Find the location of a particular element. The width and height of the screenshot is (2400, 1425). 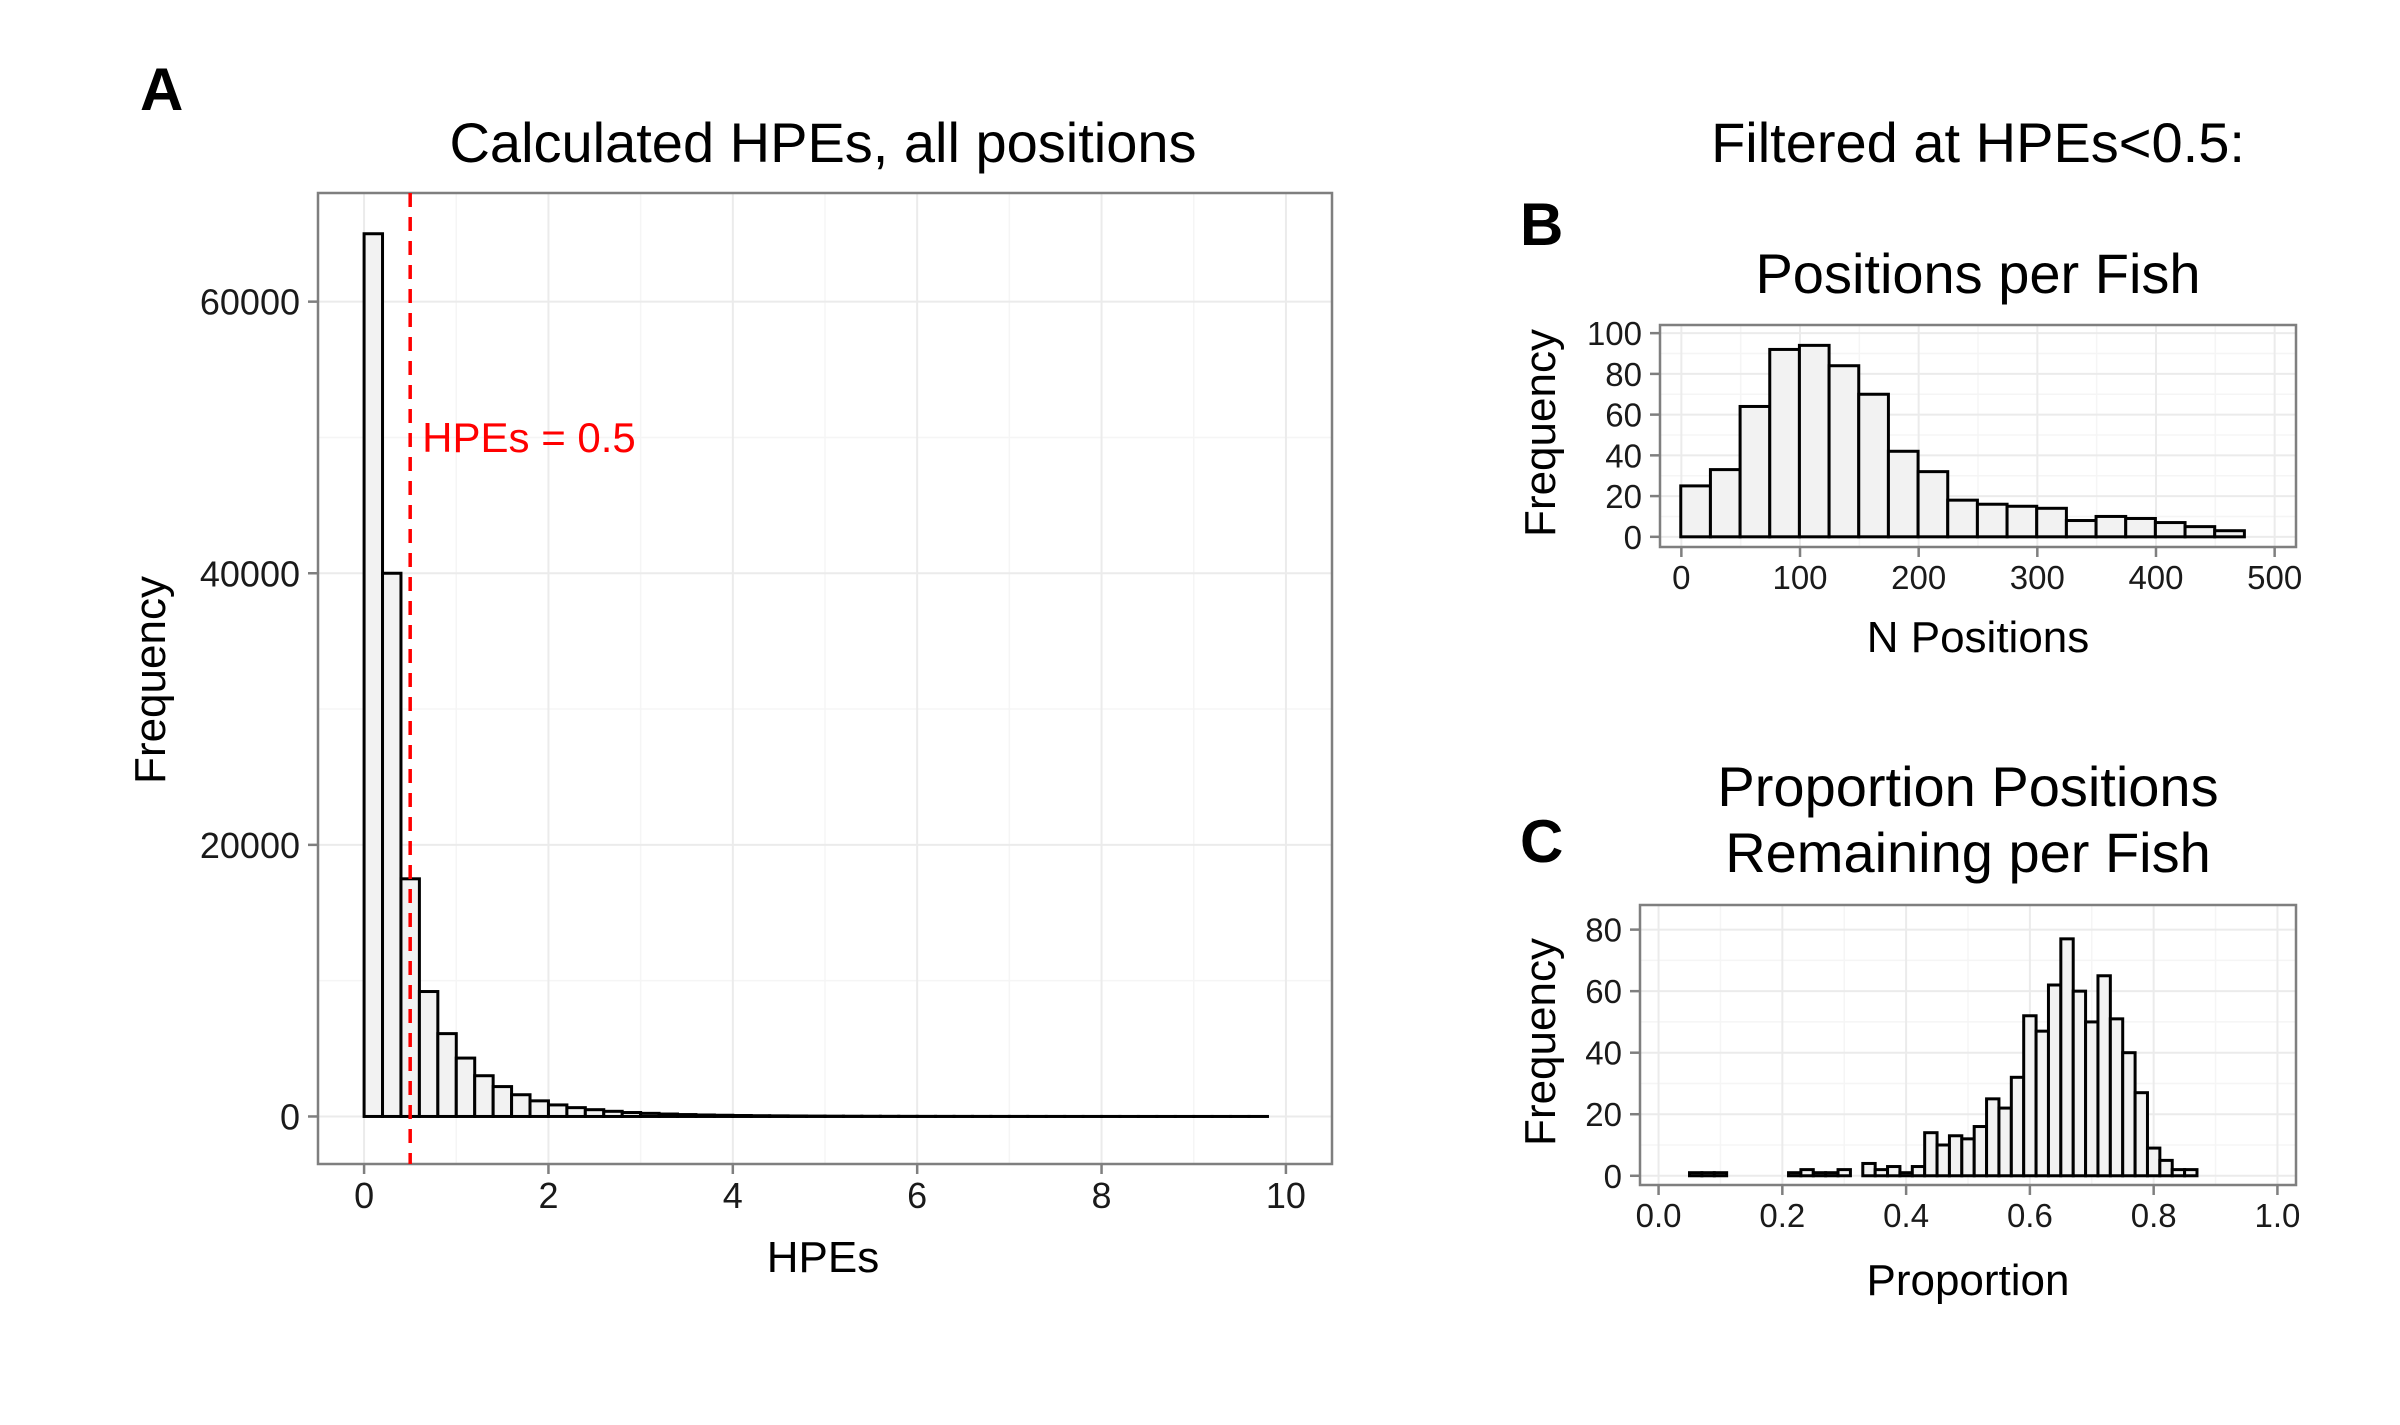

panel-c-letter: C is located at coordinates (1541, 841).